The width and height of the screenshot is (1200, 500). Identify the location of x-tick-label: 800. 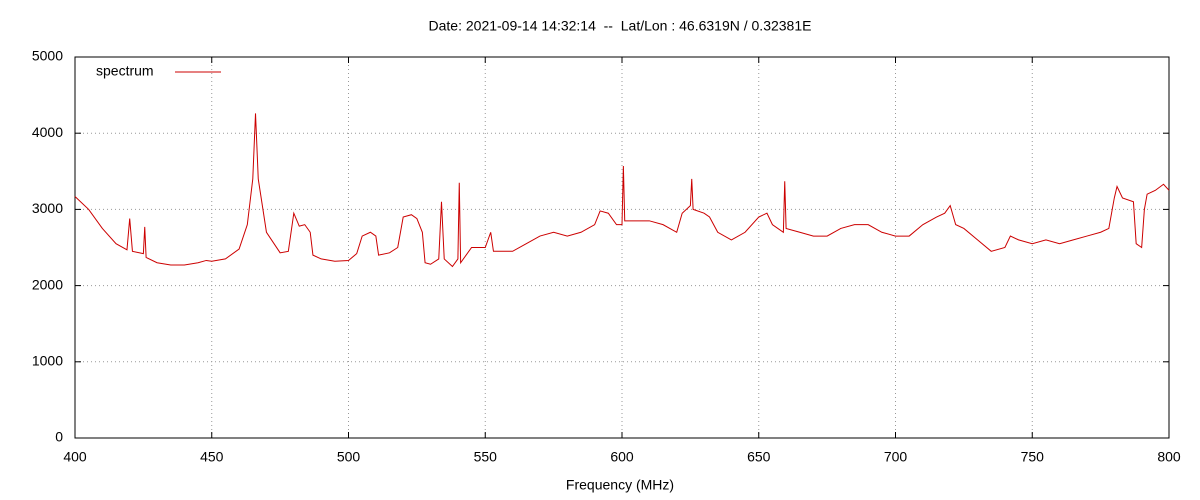
(1169, 457).